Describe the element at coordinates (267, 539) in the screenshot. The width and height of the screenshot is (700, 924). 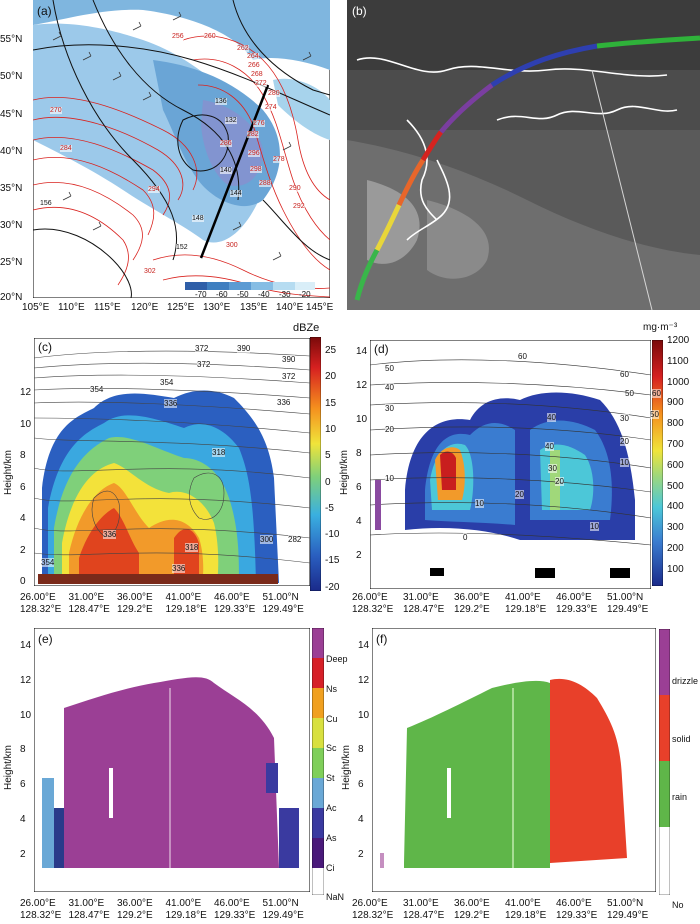
I see `panel-c-contour-label: 300` at that location.